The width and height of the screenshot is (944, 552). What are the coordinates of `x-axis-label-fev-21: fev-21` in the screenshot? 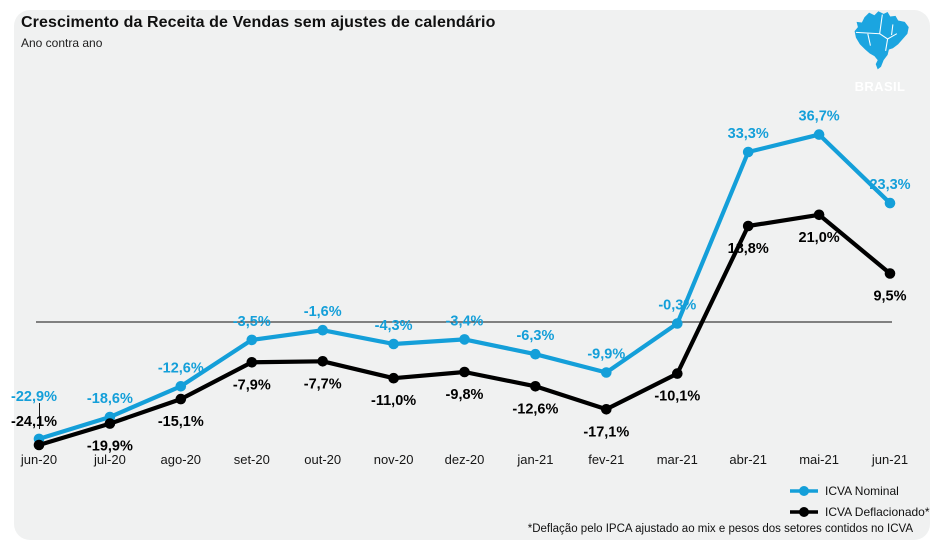 It's located at (606, 459).